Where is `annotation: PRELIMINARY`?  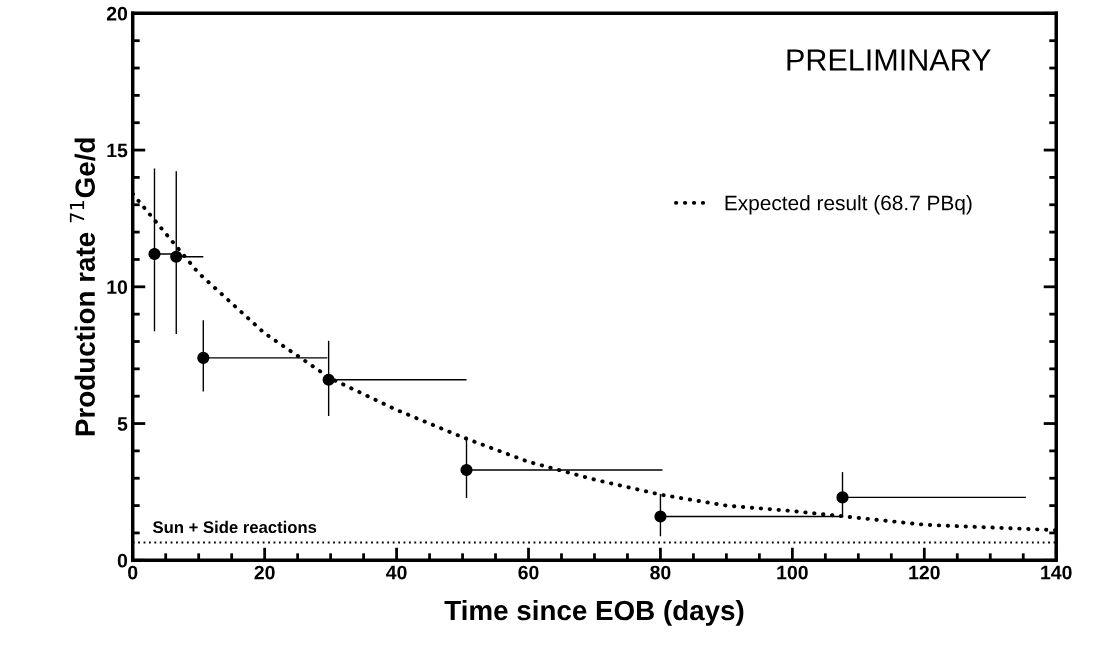 annotation: PRELIMINARY is located at coordinates (889, 60).